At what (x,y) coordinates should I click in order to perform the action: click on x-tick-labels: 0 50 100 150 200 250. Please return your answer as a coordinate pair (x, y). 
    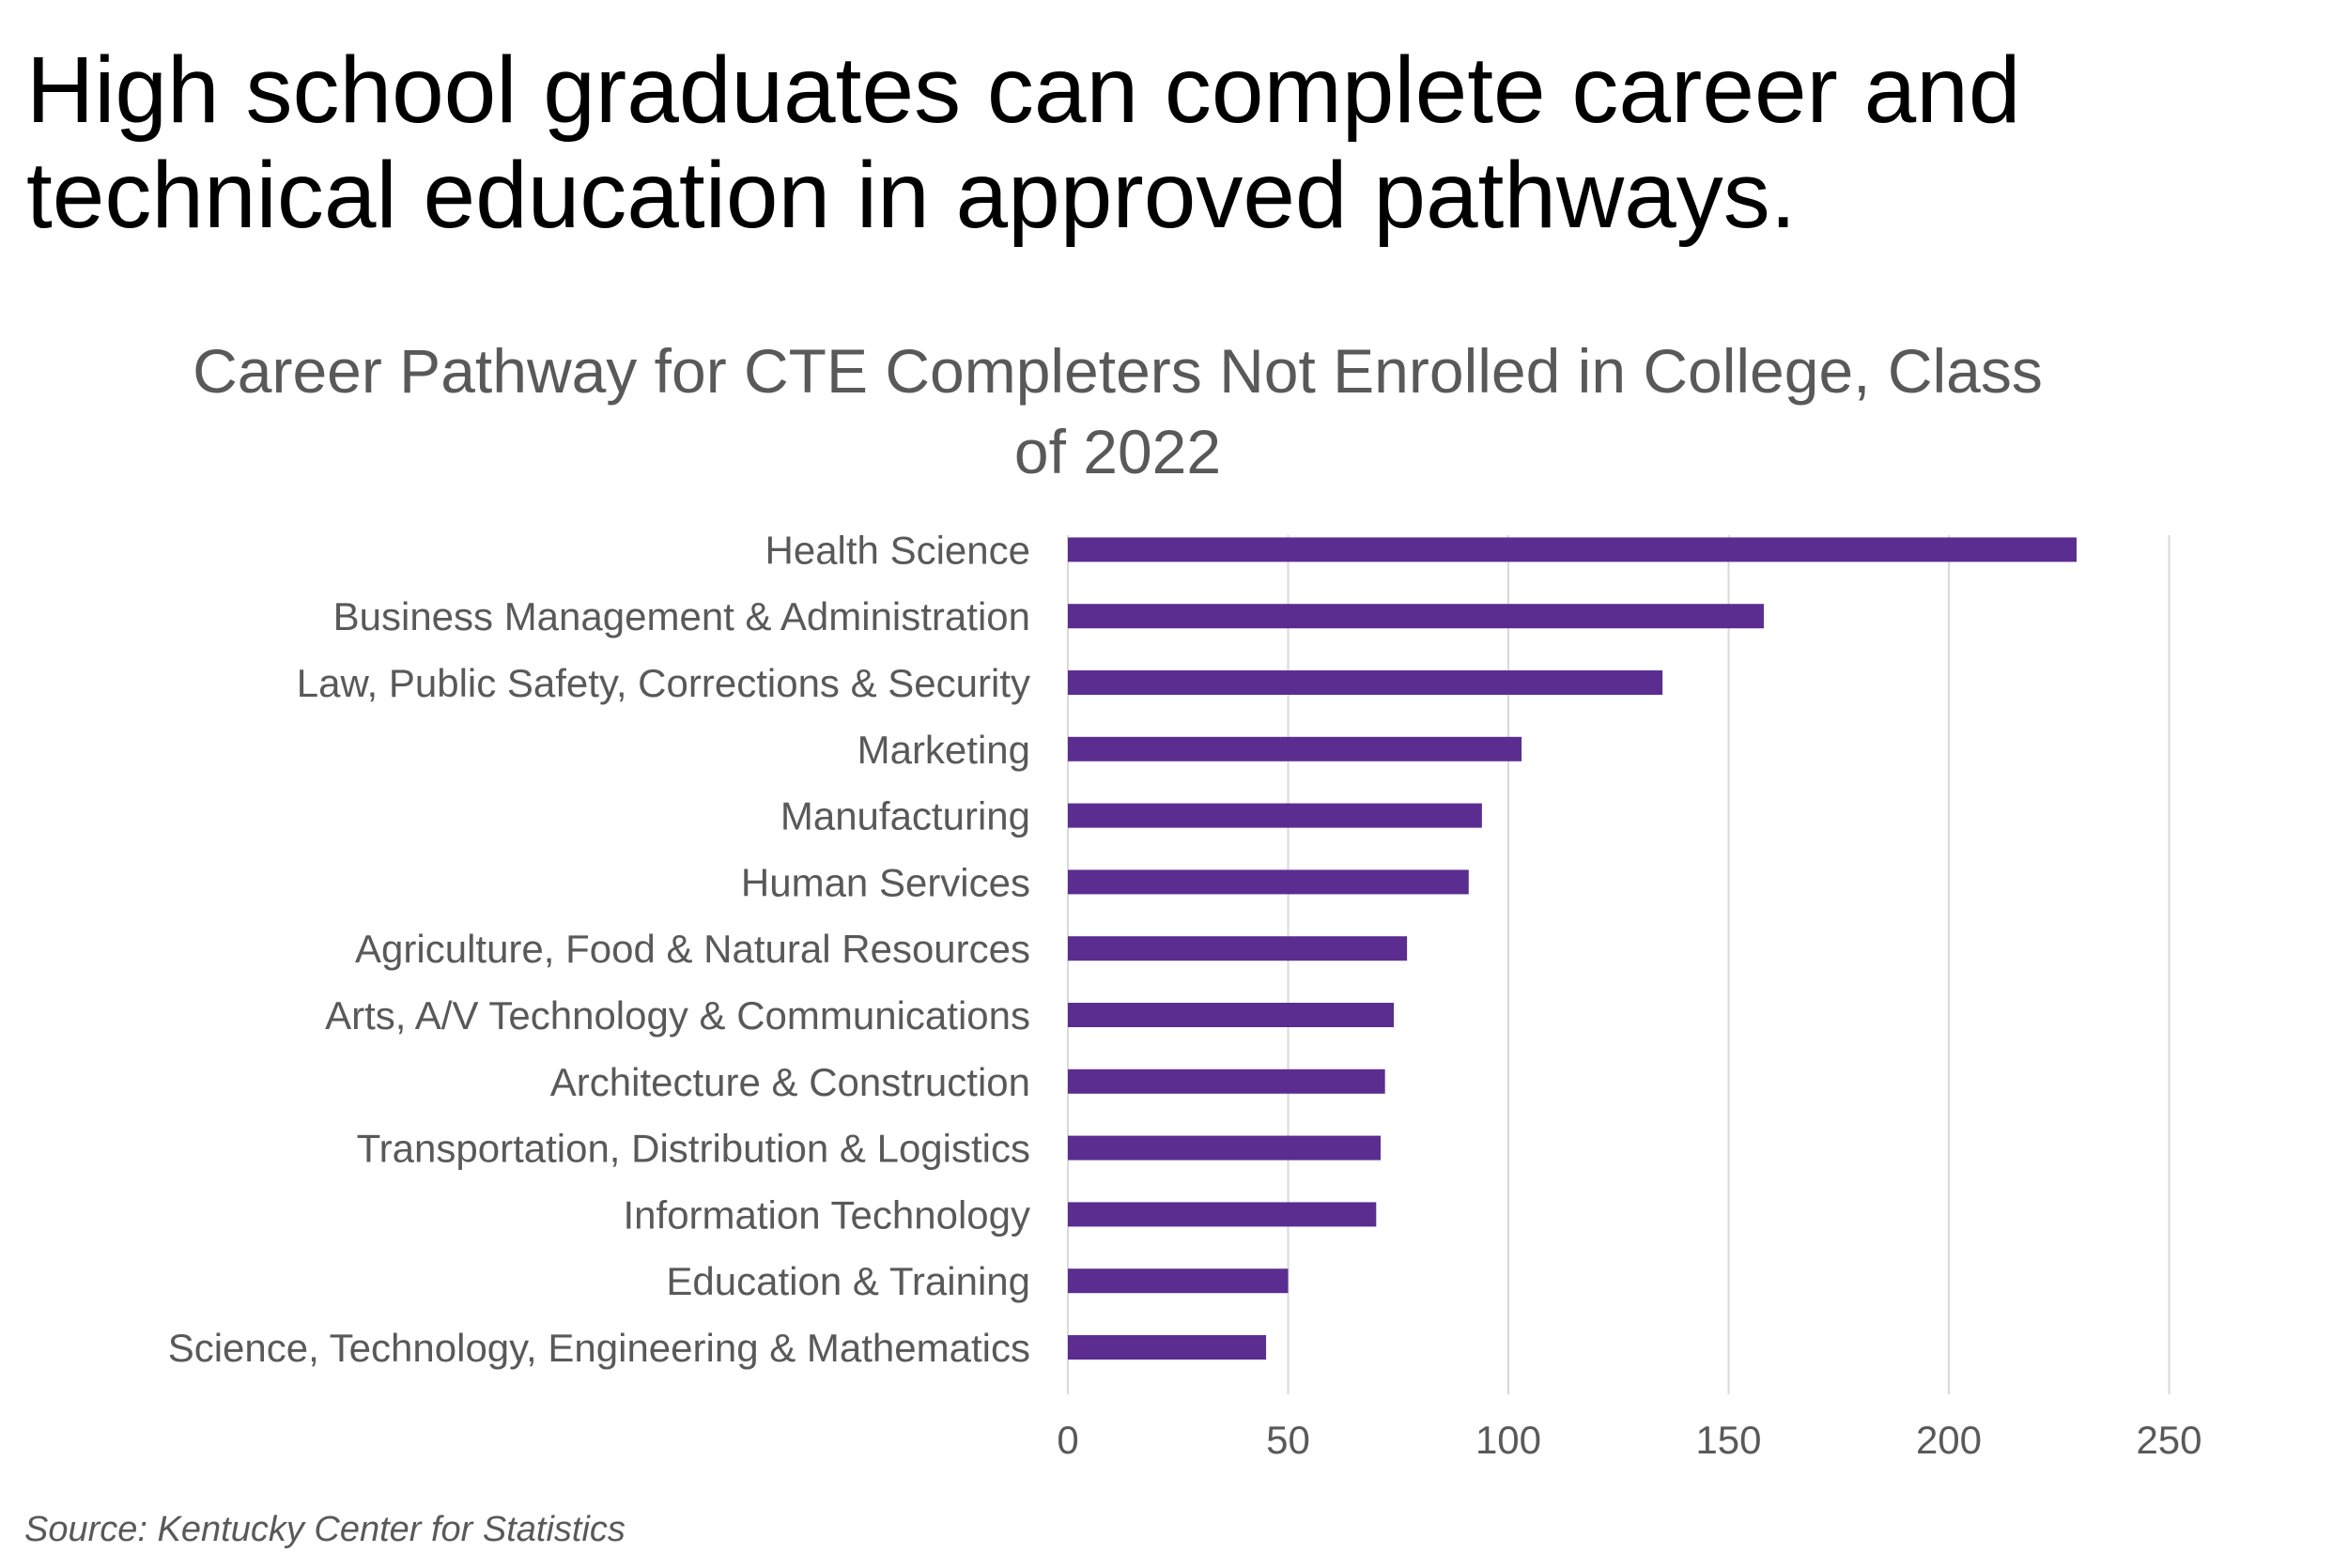
    Looking at the image, I should click on (1629, 1440).